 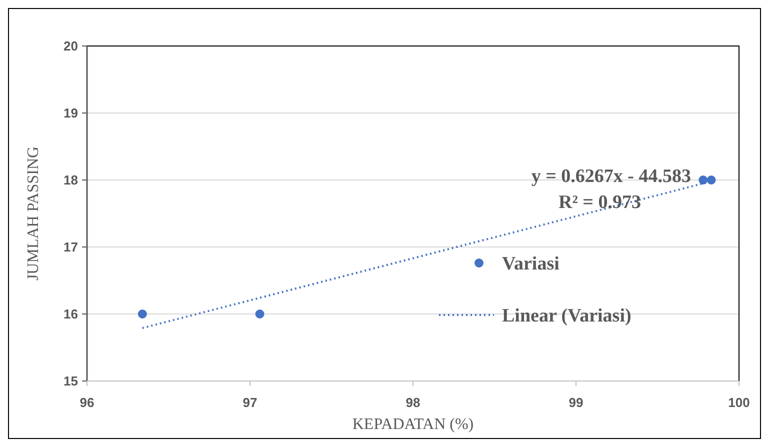 I want to click on legend-label: Linear (Variasi), so click(x=567, y=316).